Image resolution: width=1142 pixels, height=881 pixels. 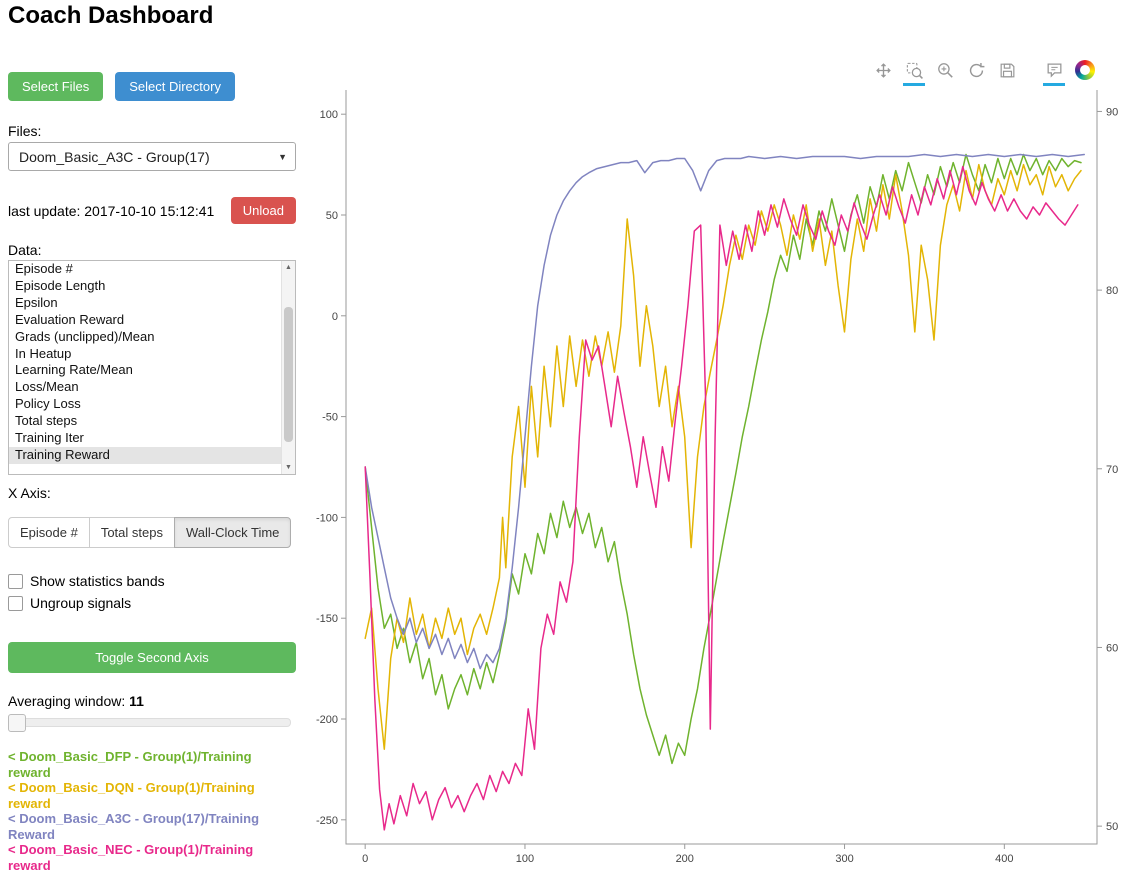 I want to click on pan-tool-icon, so click(x=883, y=72).